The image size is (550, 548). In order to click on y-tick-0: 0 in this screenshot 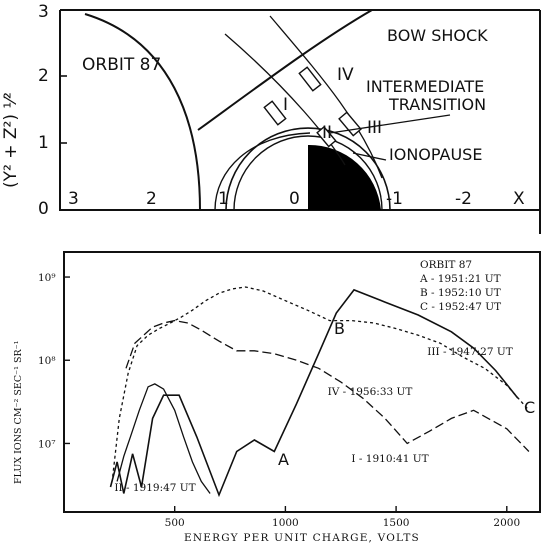, I will do `click(43, 209)`.